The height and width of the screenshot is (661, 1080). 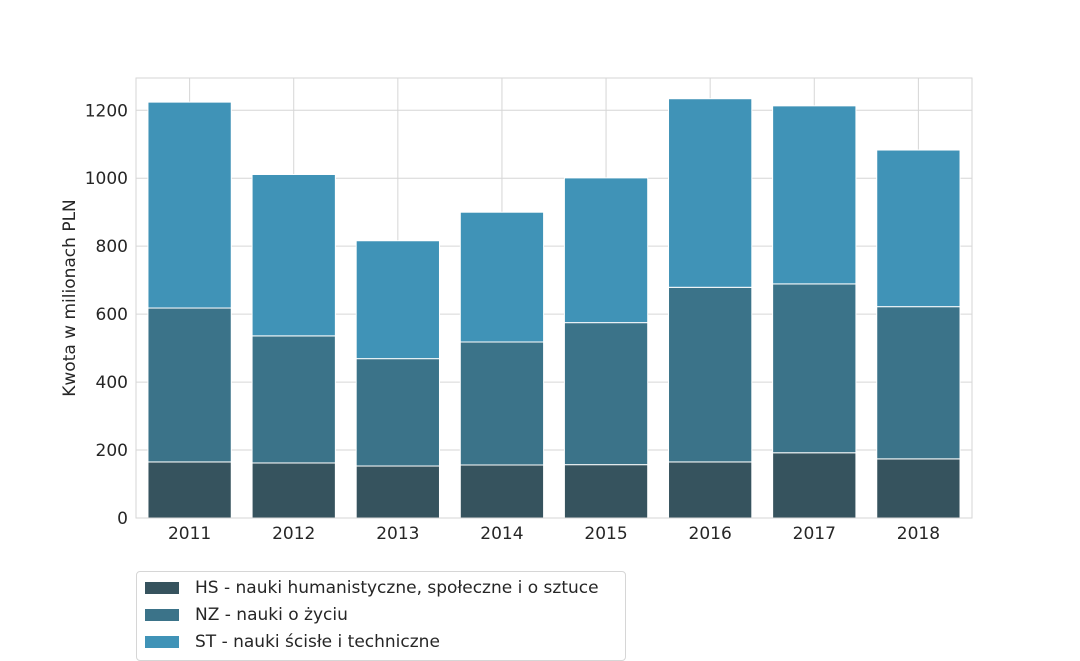 I want to click on bar-nz-2013, so click(x=397, y=412).